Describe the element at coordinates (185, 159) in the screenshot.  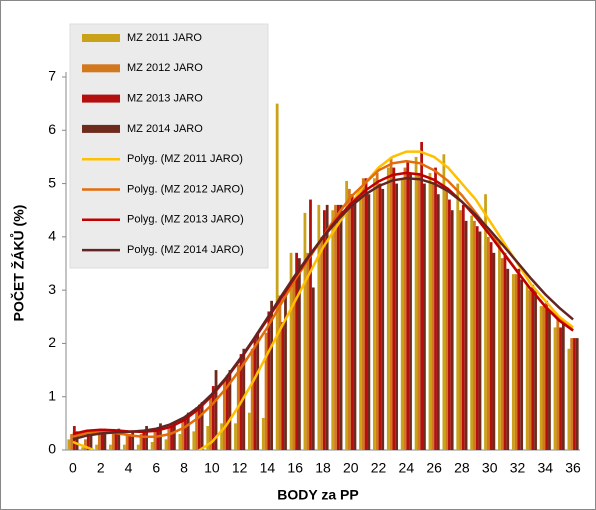
I see `legend-label: Polyg. (MZ 2011 JARO)` at that location.